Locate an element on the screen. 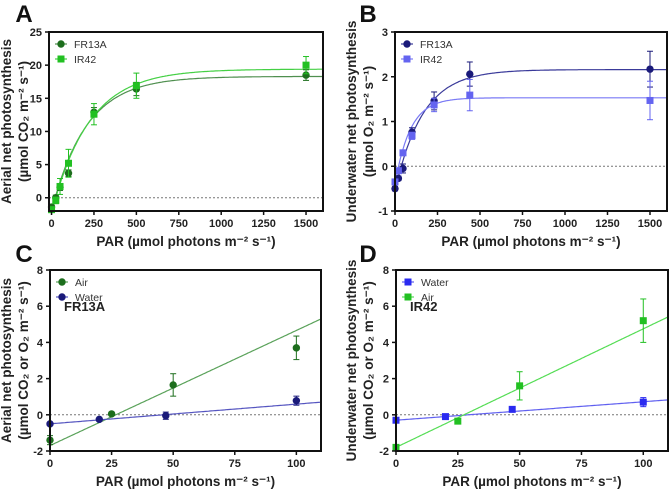  y-tick-label: 10 is located at coordinates (36, 132).